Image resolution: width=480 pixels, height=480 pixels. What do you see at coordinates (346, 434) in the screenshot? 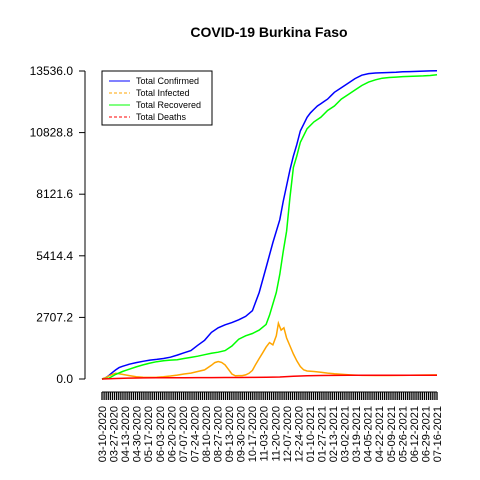
I see `x-tick-label: 03-02-2021` at bounding box center [346, 434].